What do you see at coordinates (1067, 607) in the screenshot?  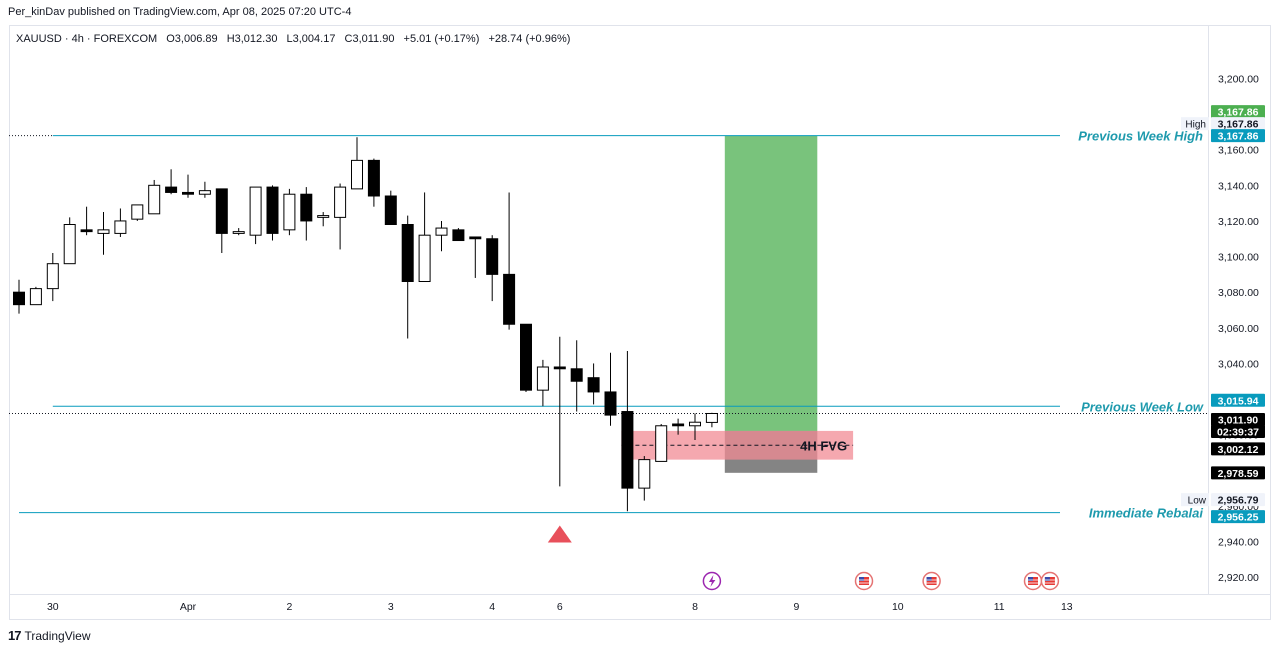 I see `x-tick-label: 13` at bounding box center [1067, 607].